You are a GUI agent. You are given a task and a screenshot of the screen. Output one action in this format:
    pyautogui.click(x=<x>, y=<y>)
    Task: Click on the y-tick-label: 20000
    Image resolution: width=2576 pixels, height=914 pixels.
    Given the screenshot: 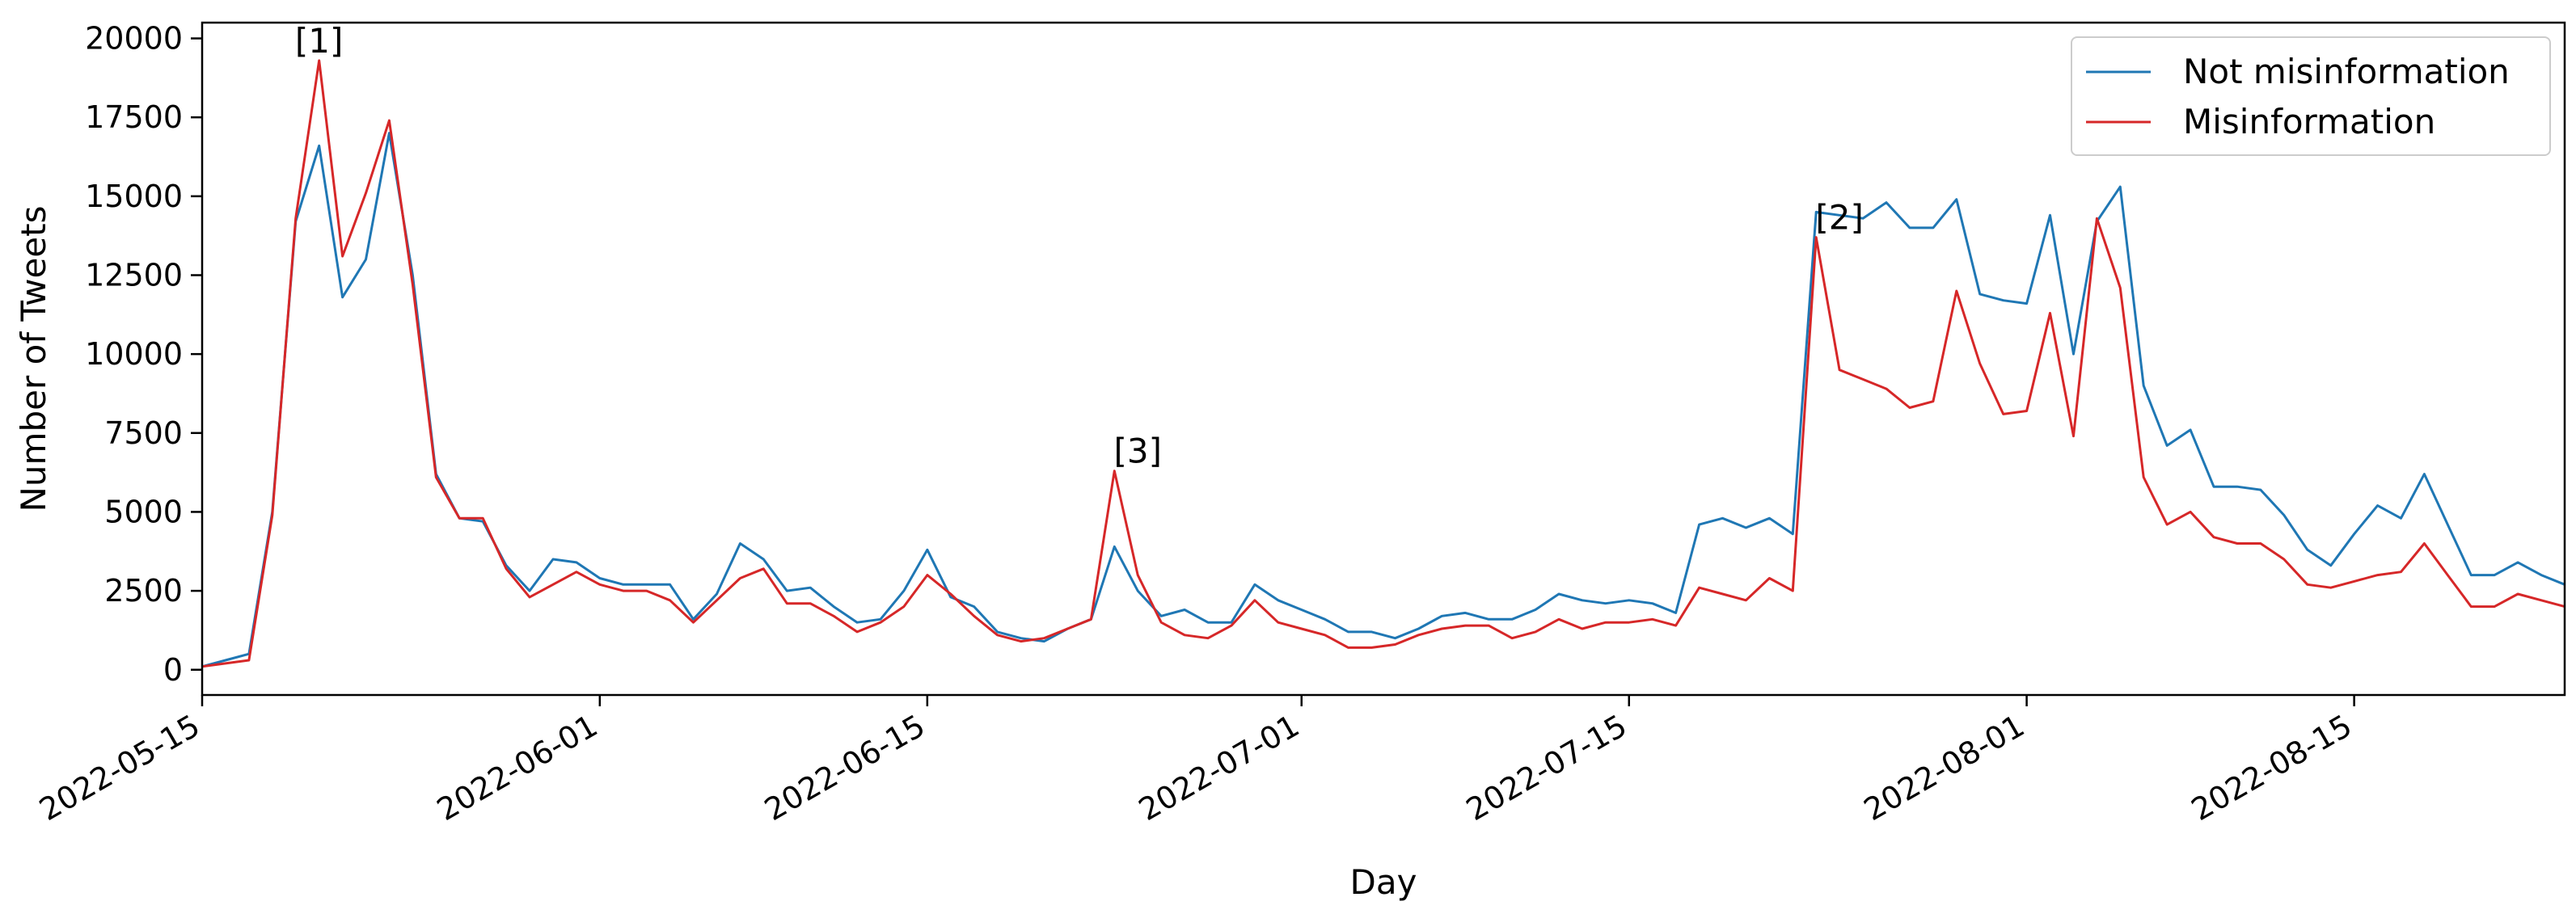 What is the action you would take?
    pyautogui.click(x=134, y=39)
    